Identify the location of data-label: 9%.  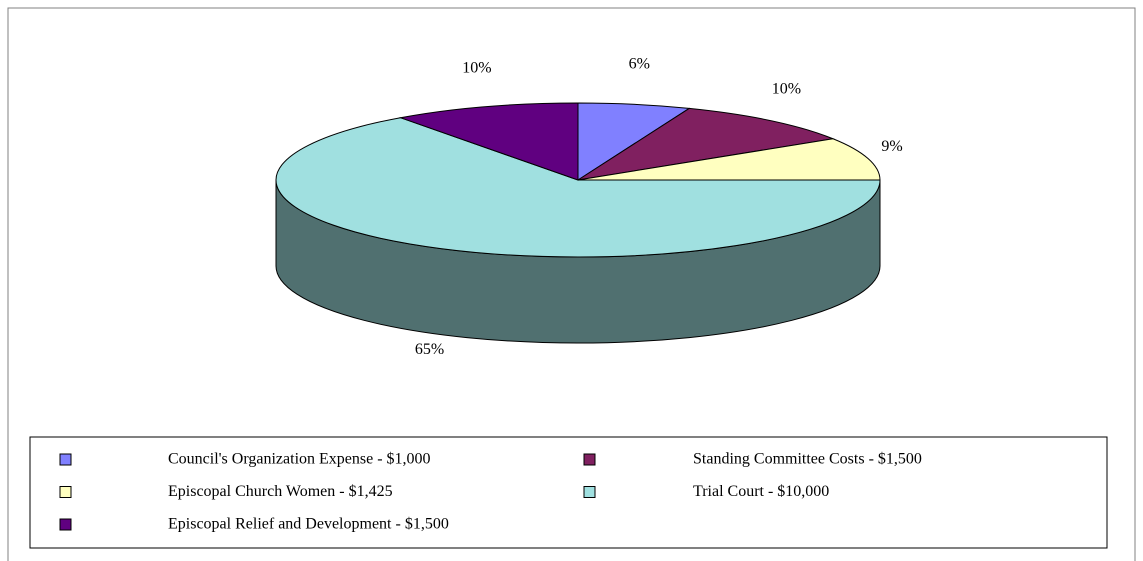
(891, 146).